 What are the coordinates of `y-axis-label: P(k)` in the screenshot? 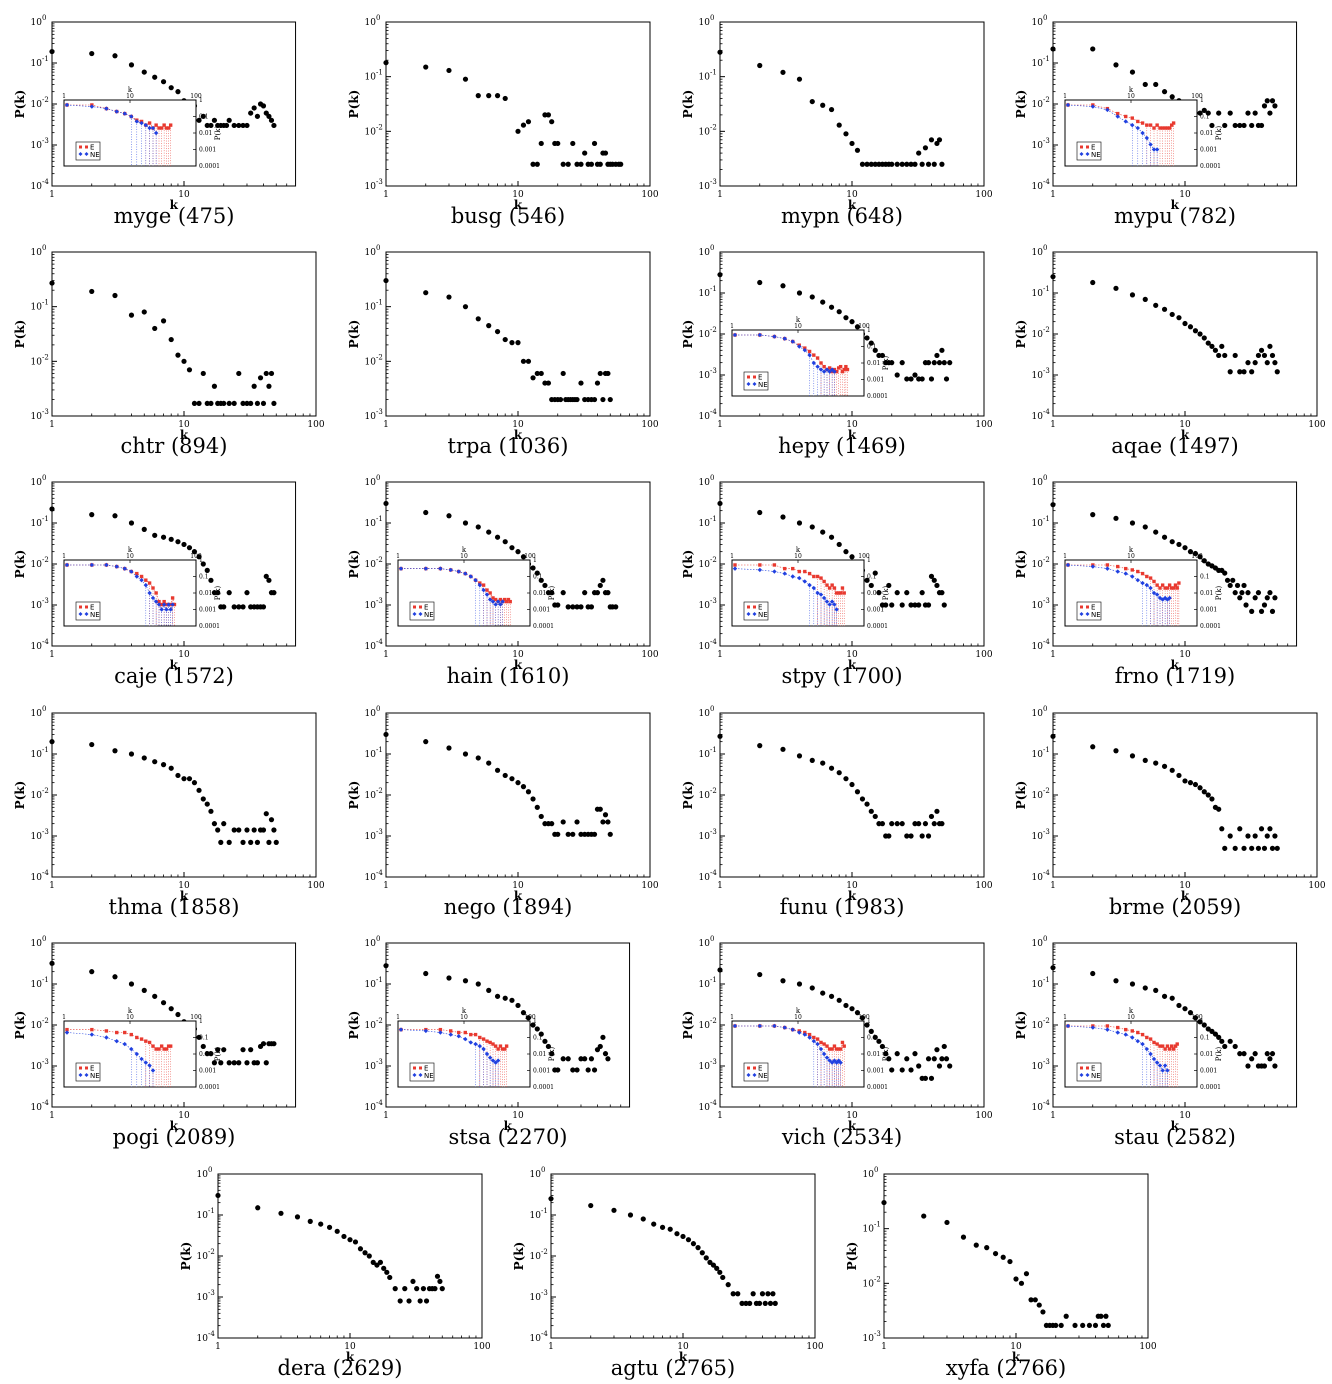 It's located at (20, 795).